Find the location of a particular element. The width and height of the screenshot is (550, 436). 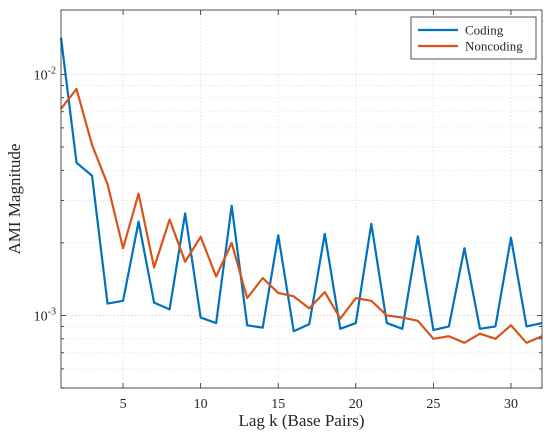

x-tick-label: 5 is located at coordinates (123, 404).